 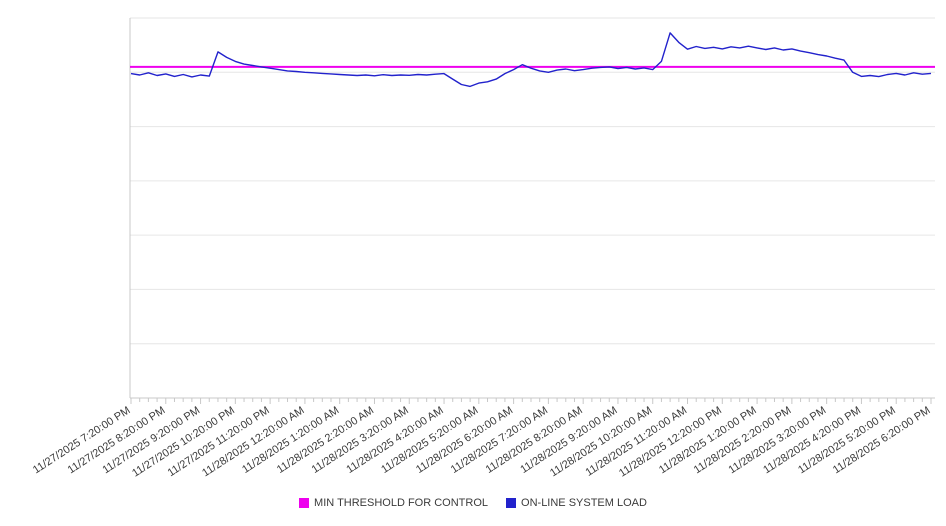 I want to click on legend-item-load: ON-LINE SYSTEM LOAD, so click(x=576, y=503).